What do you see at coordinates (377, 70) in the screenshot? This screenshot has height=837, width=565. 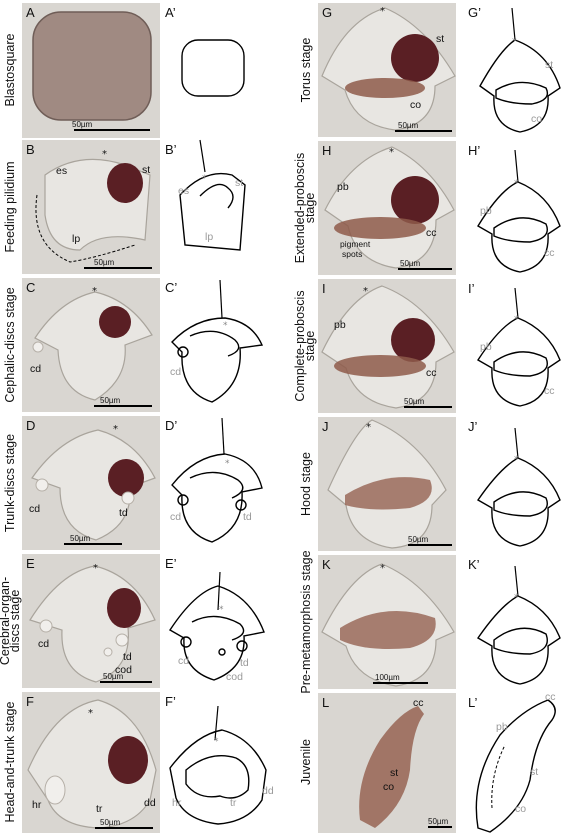 I see `panel-g: G * st co 50µm Torus stage` at bounding box center [377, 70].